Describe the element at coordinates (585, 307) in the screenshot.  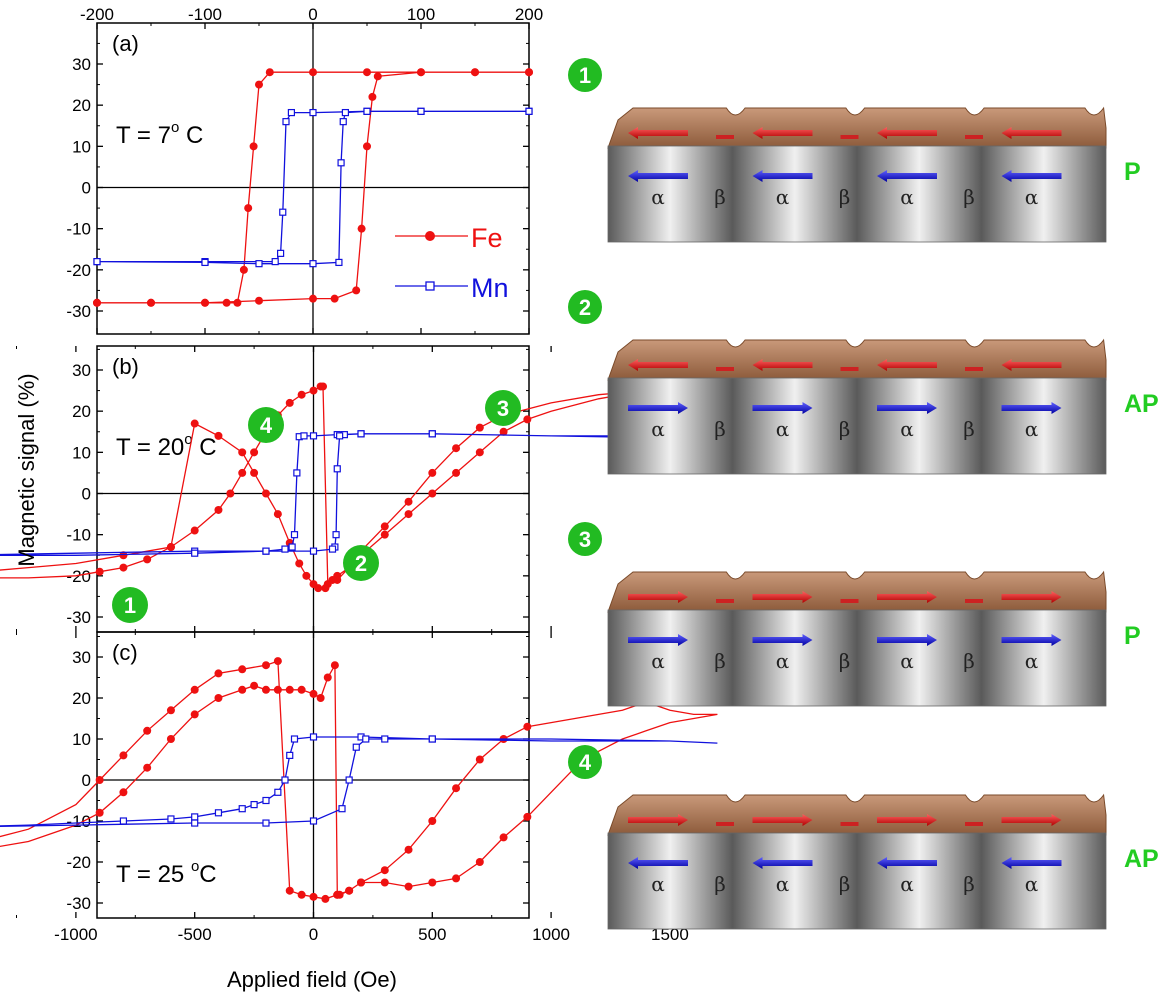
I see `schematic-badge-2: 2` at that location.